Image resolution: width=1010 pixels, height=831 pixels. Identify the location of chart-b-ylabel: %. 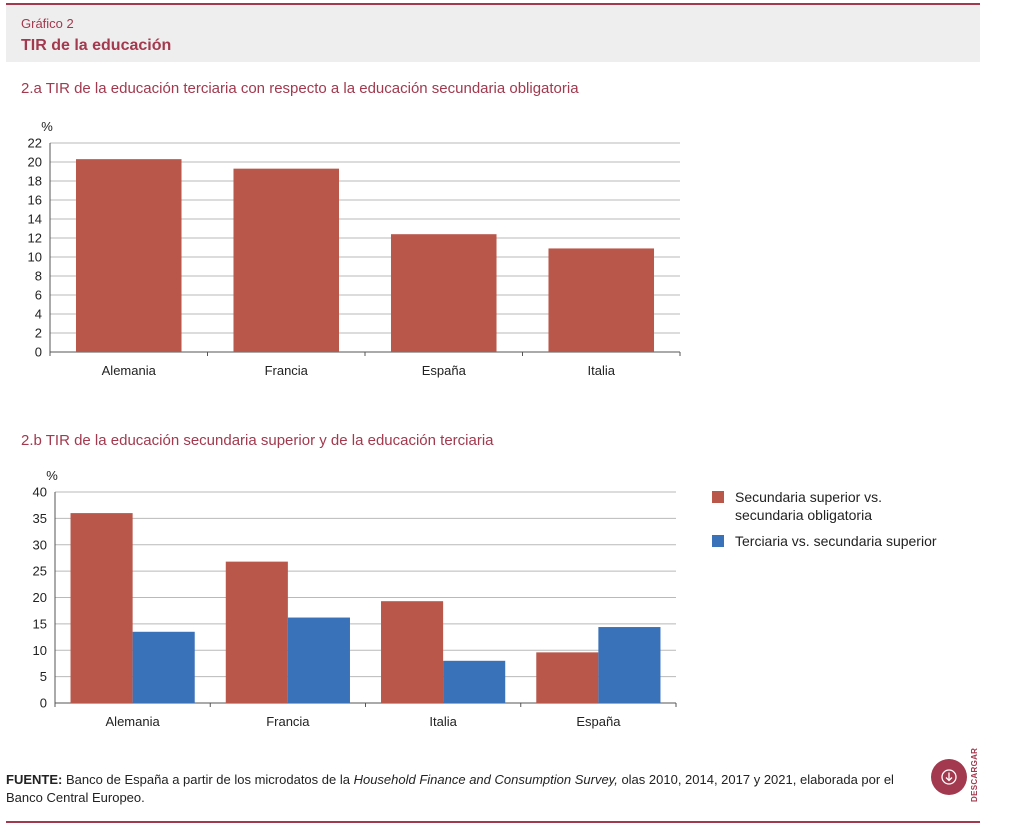
(52, 475).